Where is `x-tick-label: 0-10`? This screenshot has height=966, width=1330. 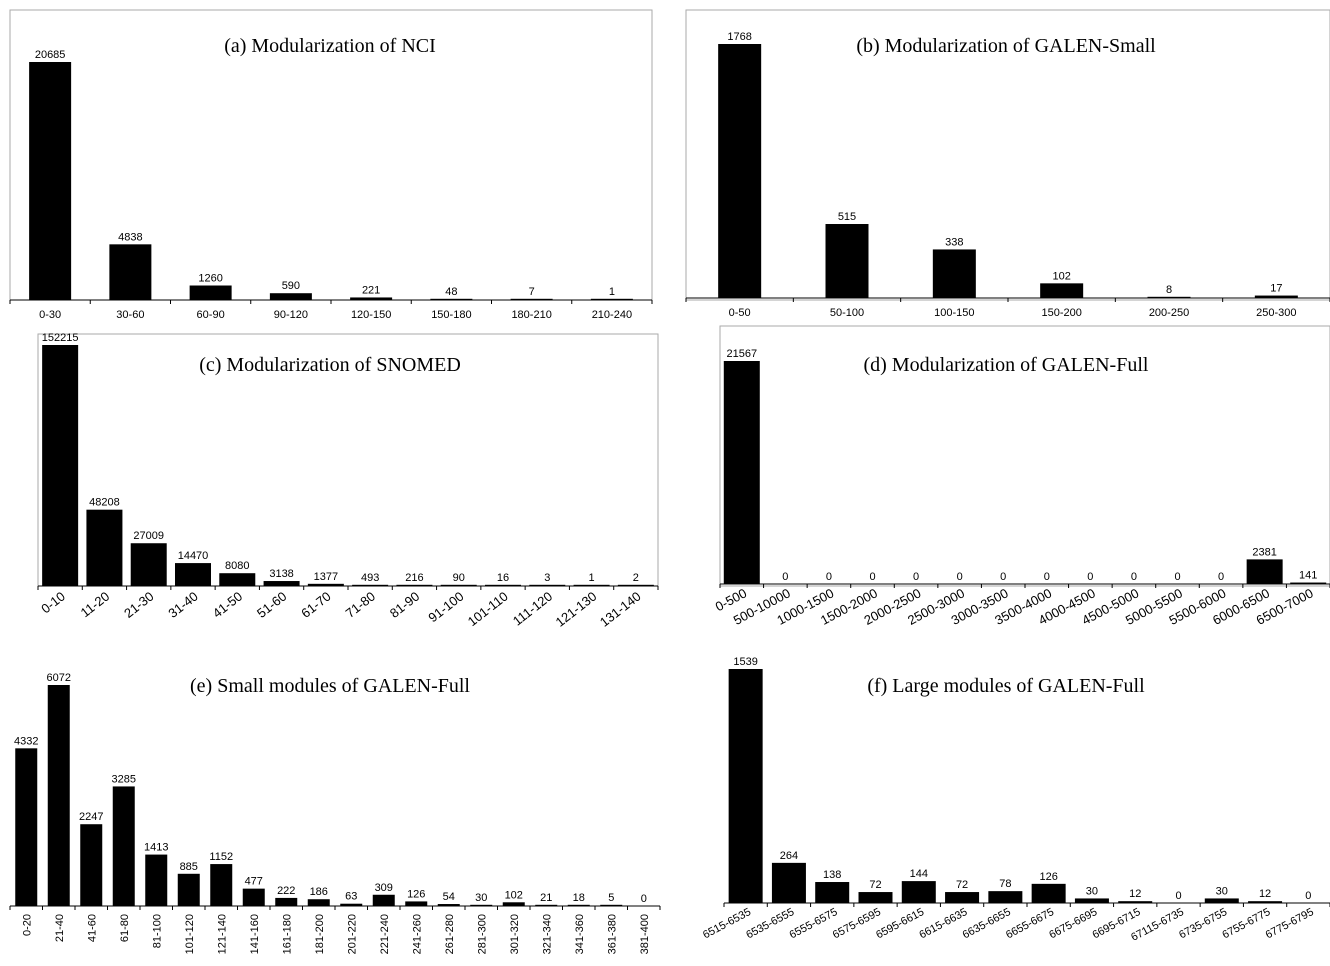
x-tick-label: 0-10 is located at coordinates (53, 603).